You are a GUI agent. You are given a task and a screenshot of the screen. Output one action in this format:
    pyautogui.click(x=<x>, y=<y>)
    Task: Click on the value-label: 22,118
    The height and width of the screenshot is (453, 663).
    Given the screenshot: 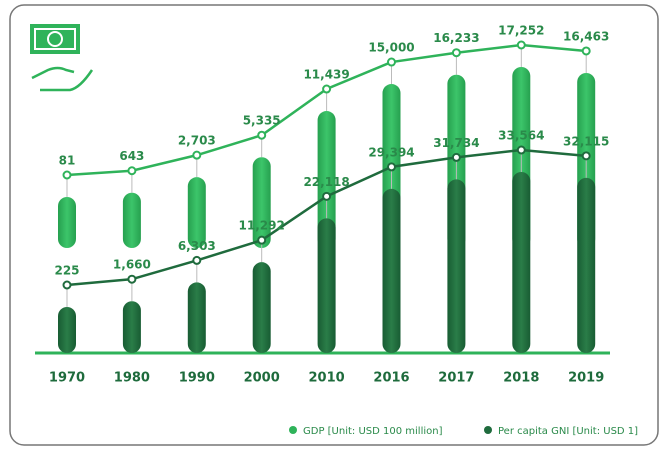 What is the action you would take?
    pyautogui.click(x=326, y=182)
    